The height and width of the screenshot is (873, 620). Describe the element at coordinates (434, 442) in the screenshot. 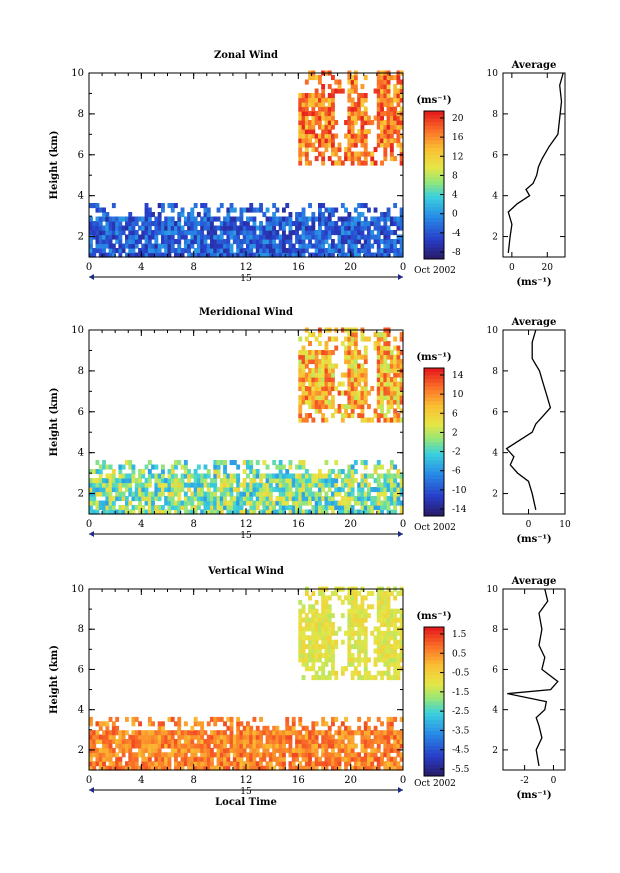

I see `colorbar-frame` at that location.